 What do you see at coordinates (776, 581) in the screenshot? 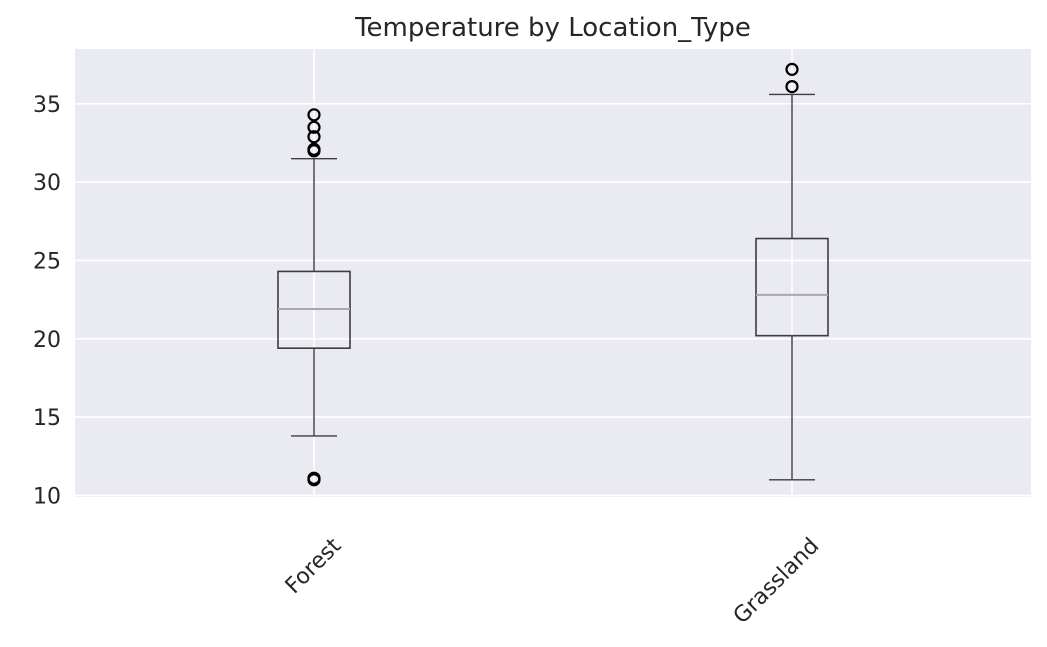
I see `x-tick-label: Grassland` at bounding box center [776, 581].